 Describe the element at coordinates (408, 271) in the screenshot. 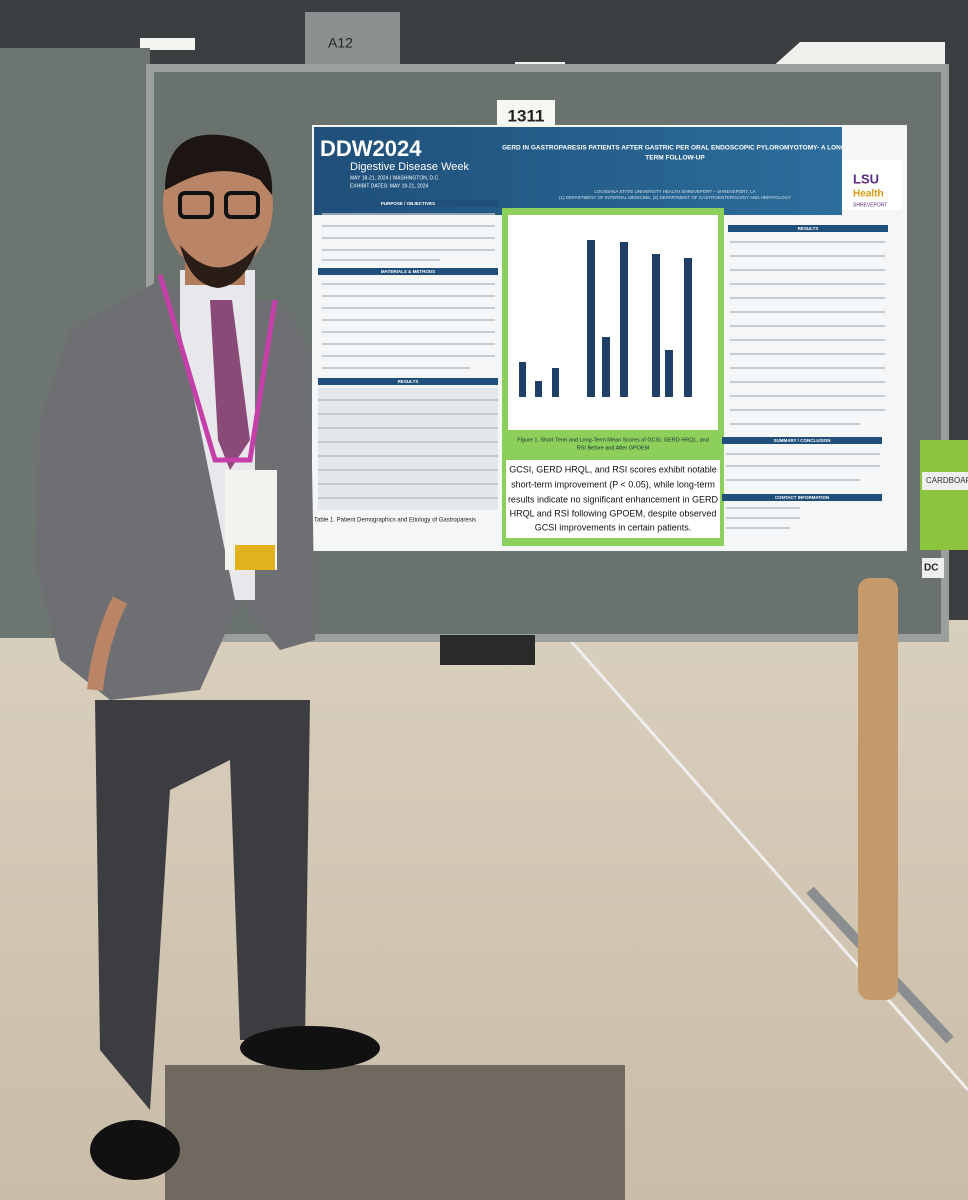

I see `section-header: MATERIALS & METHODS` at that location.